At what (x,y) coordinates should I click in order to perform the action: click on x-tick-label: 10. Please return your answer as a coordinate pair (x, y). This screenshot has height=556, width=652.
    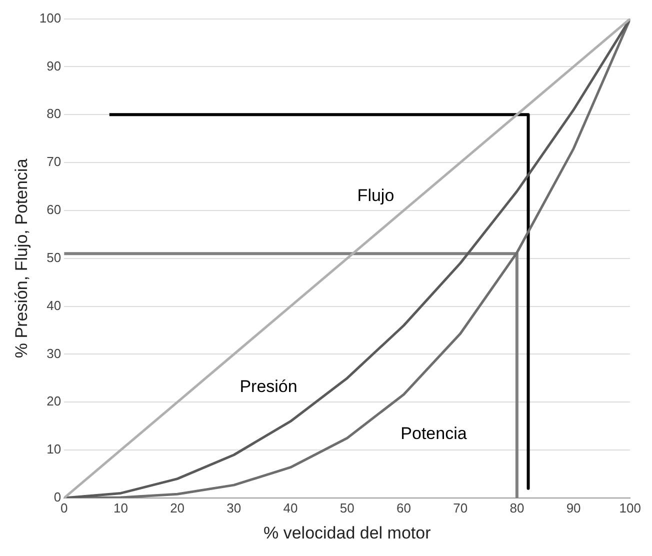
    Looking at the image, I should click on (120, 508).